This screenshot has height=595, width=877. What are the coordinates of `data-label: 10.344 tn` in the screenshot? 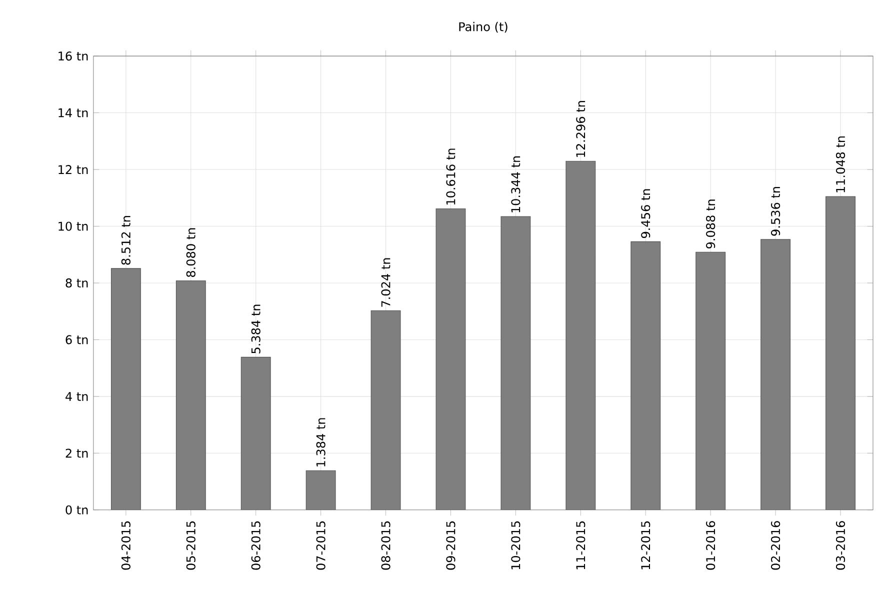 It's located at (515, 184).